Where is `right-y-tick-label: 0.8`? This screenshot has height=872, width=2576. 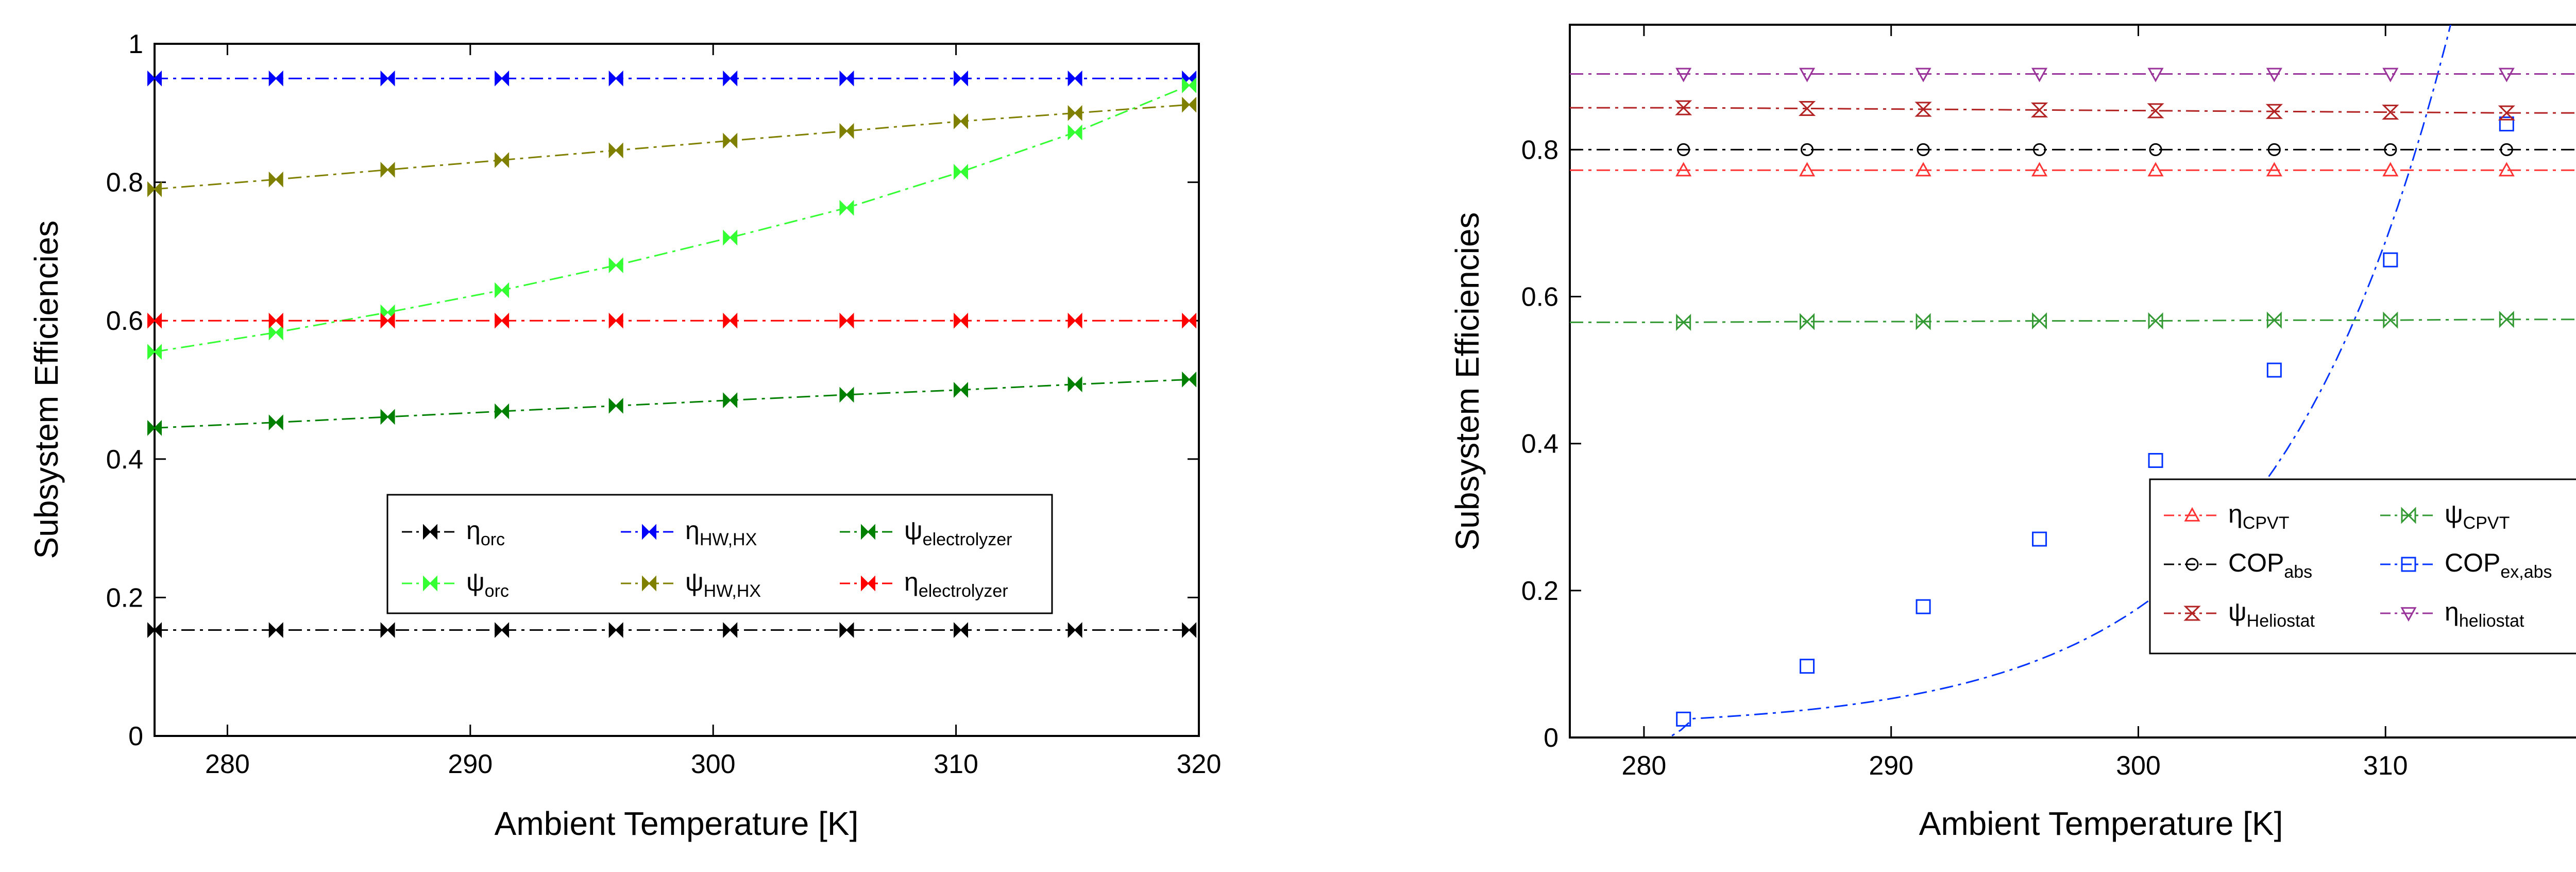 right-y-tick-label: 0.8 is located at coordinates (1539, 150).